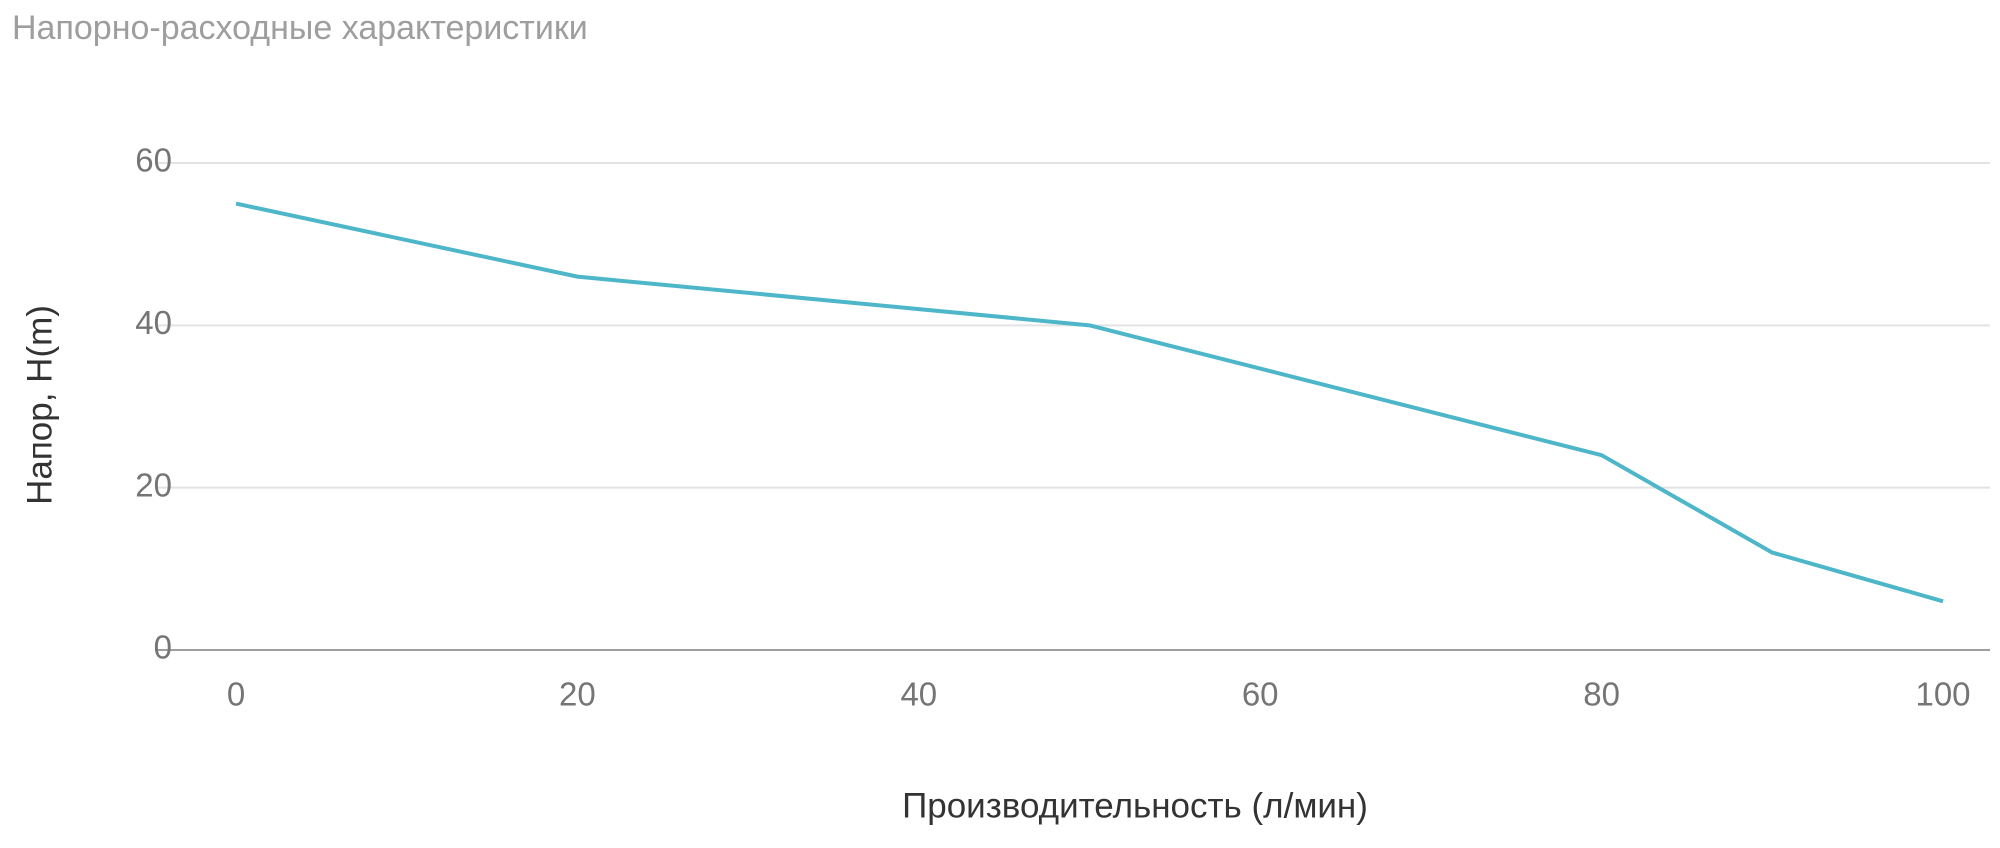  Describe the element at coordinates (236, 694) in the screenshot. I see `x-tick-label: 0` at that location.